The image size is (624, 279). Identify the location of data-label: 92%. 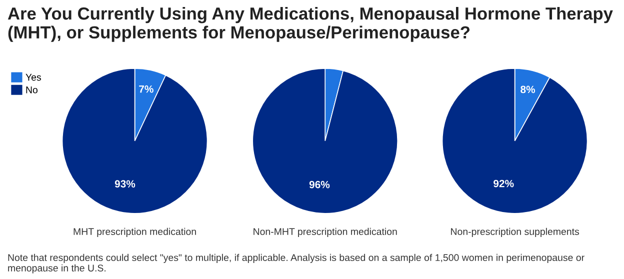
(504, 184).